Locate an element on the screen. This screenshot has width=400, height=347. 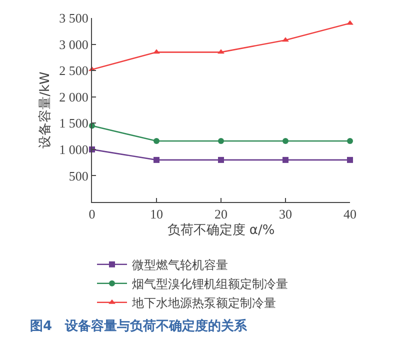
x-axis-title: 负荷不确定度 α/% is located at coordinates (221, 230).